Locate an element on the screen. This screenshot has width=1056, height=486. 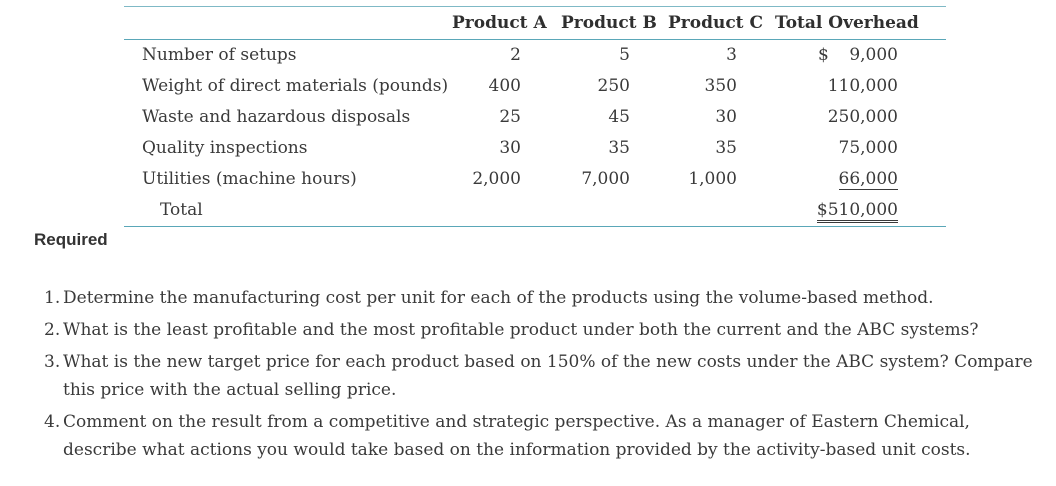
question-number: 2. is located at coordinates (52, 330).